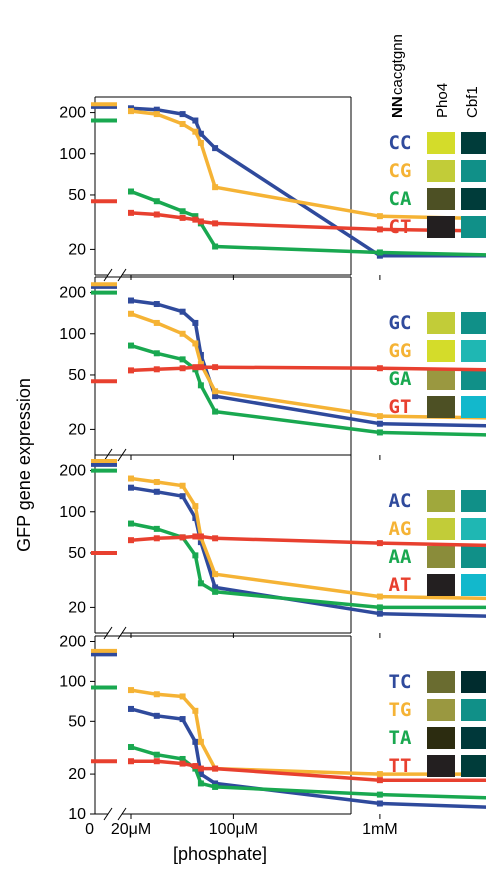  What do you see at coordinates (308, 758) in the screenshot?
I see `series-line-tc` at bounding box center [308, 758].